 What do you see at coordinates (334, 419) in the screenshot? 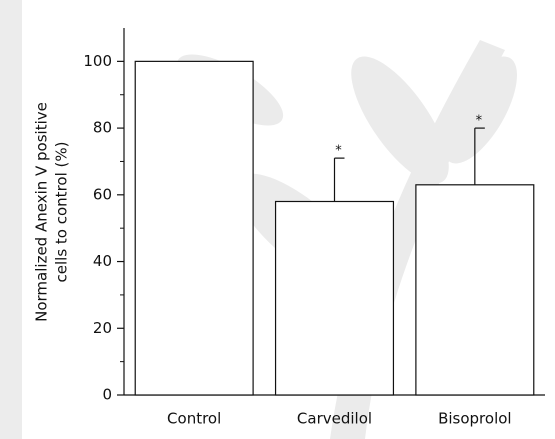
I see `x-tick-label: Carvedilol` at bounding box center [334, 419].